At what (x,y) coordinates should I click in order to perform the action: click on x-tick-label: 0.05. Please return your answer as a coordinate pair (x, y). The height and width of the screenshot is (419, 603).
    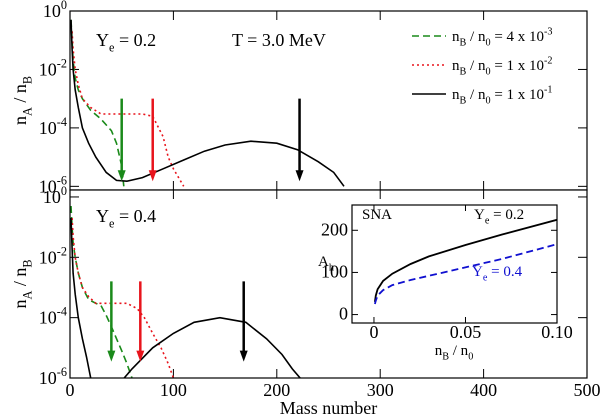
    Looking at the image, I should click on (466, 332).